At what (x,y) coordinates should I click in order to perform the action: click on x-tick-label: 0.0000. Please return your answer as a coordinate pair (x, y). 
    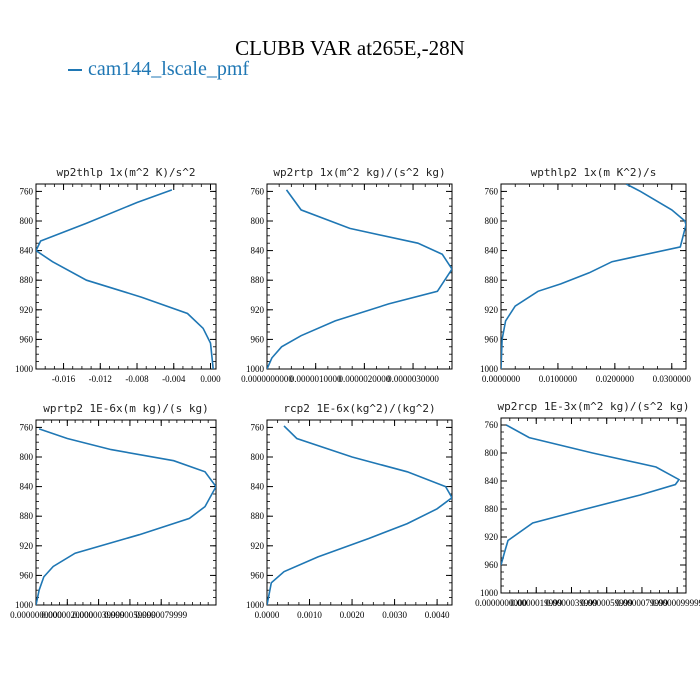
    Looking at the image, I should click on (267, 615).